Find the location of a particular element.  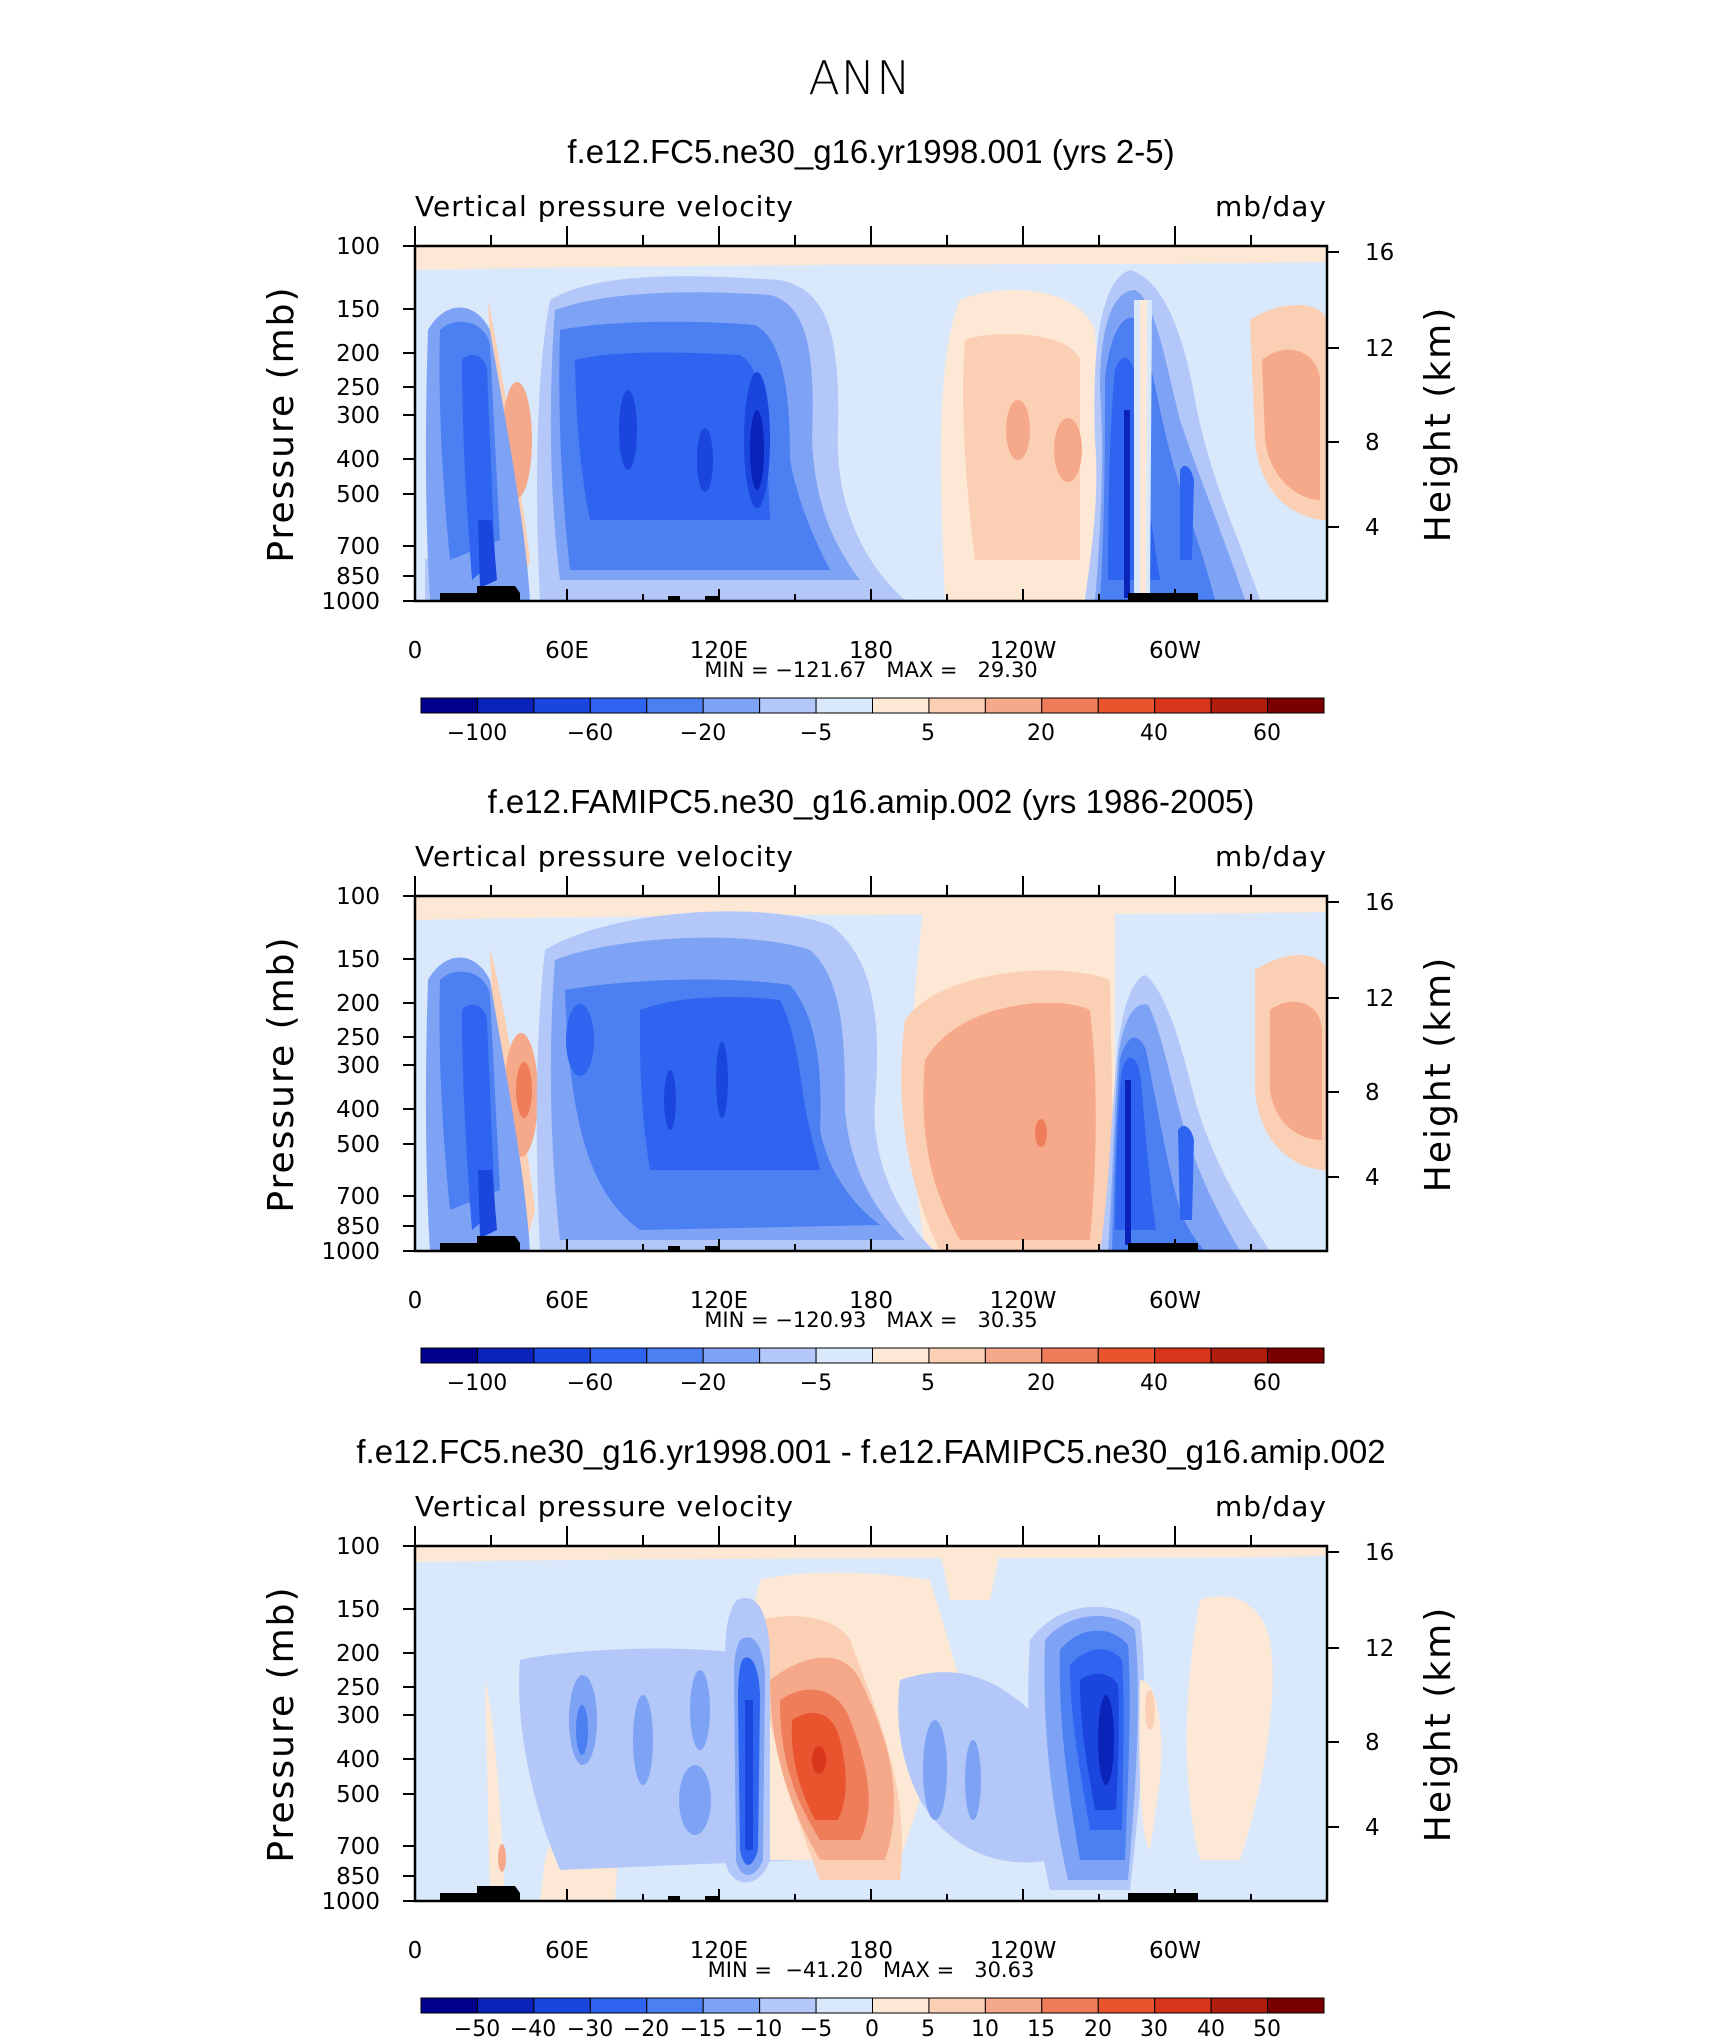

lon-tick-180: 180 is located at coordinates (871, 651).